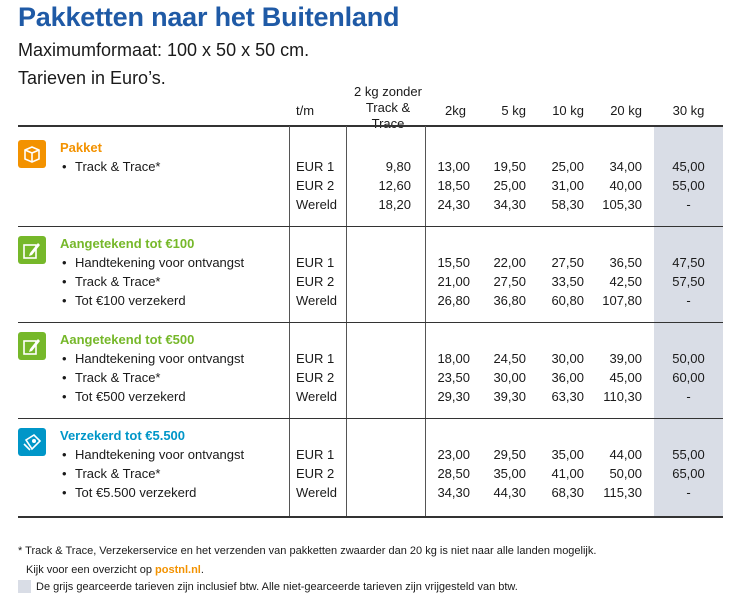 This screenshot has width=743, height=601. Describe the element at coordinates (129, 492) in the screenshot. I see `feature-bullet: • Tot €5.500 verzekerd` at that location.